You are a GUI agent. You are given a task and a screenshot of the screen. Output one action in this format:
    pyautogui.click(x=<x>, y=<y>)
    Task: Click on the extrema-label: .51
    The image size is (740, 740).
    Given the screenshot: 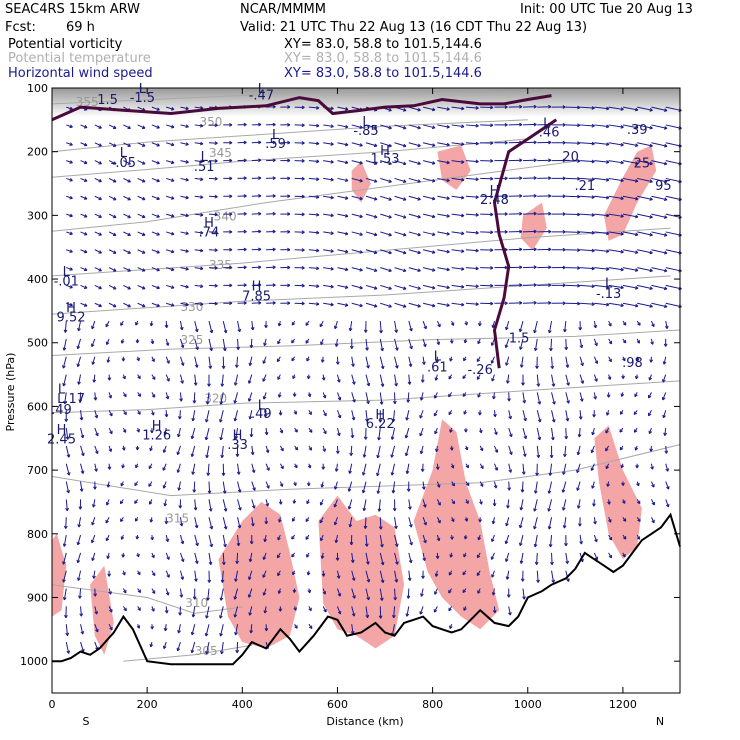 What is the action you would take?
    pyautogui.click(x=204, y=167)
    